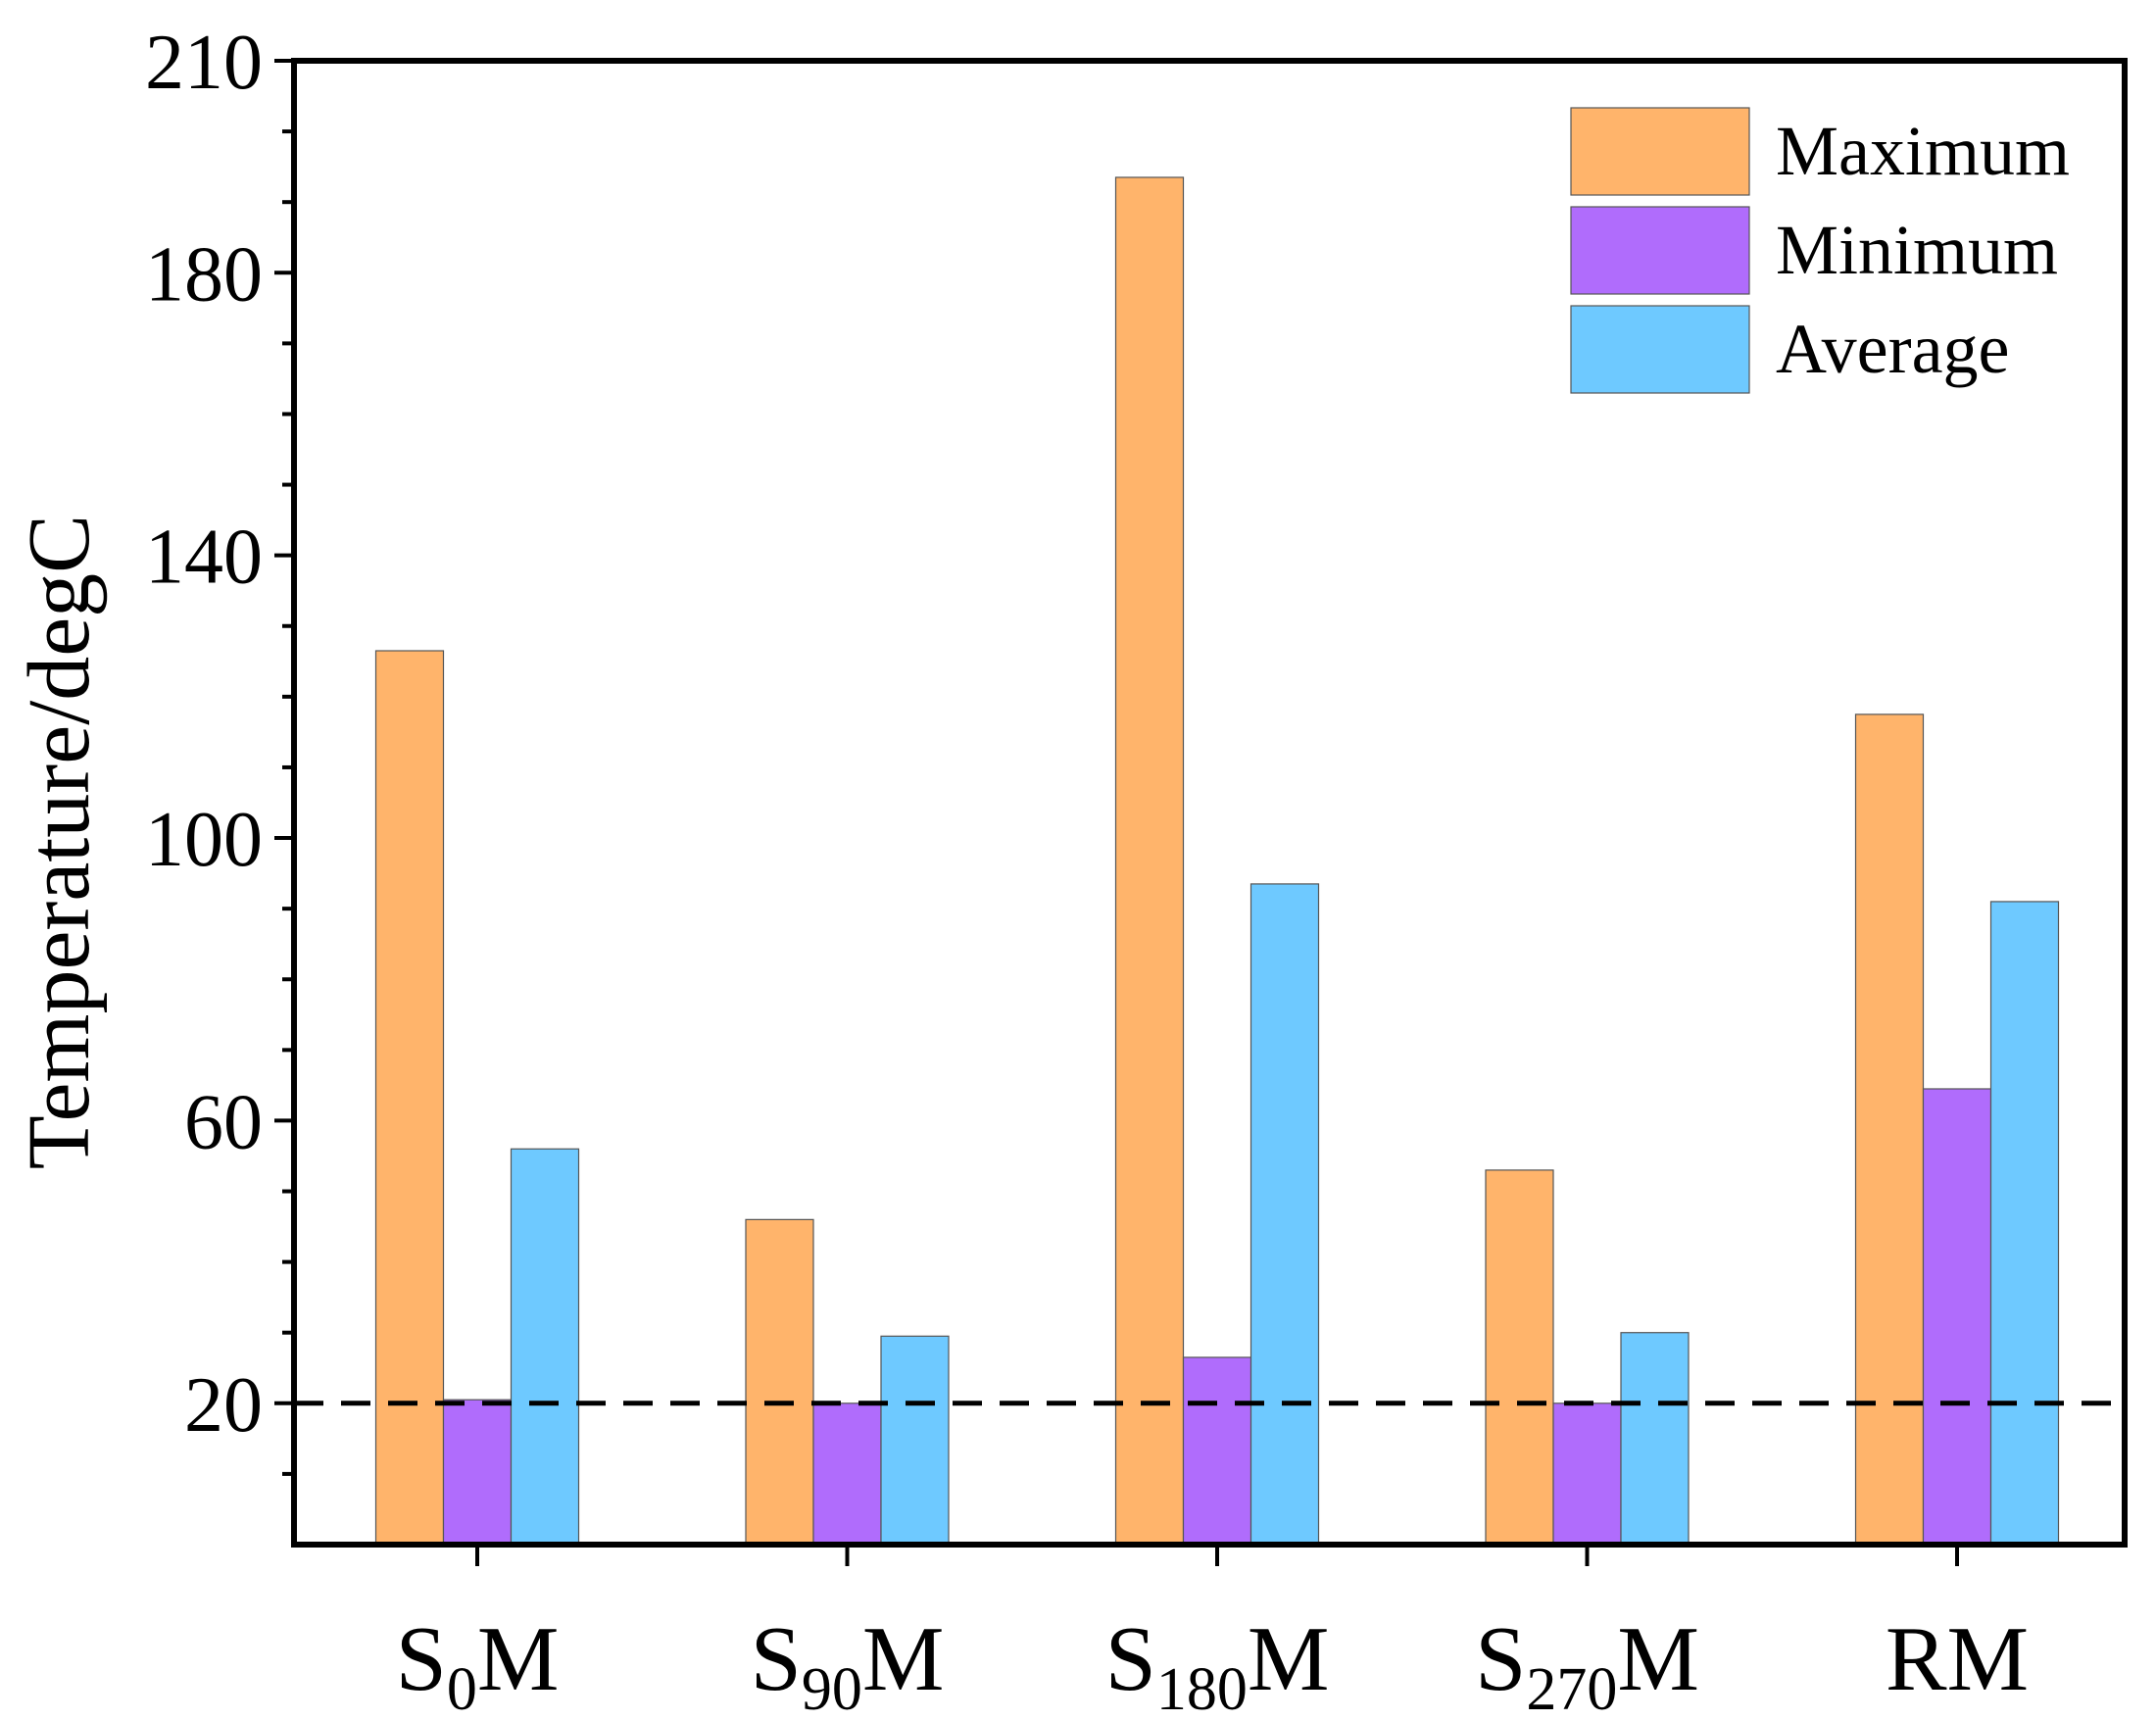 Image resolution: width=2156 pixels, height=1721 pixels. What do you see at coordinates (59, 842) in the screenshot?
I see `y-axis-title: Temperature/degC` at bounding box center [59, 842].